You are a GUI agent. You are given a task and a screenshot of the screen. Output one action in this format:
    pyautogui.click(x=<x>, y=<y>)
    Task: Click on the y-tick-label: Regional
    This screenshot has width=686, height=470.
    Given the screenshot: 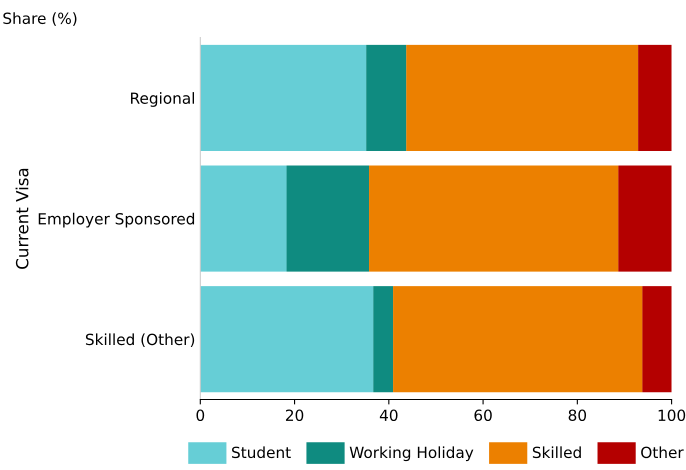 What is the action you would take?
    pyautogui.click(x=162, y=99)
    